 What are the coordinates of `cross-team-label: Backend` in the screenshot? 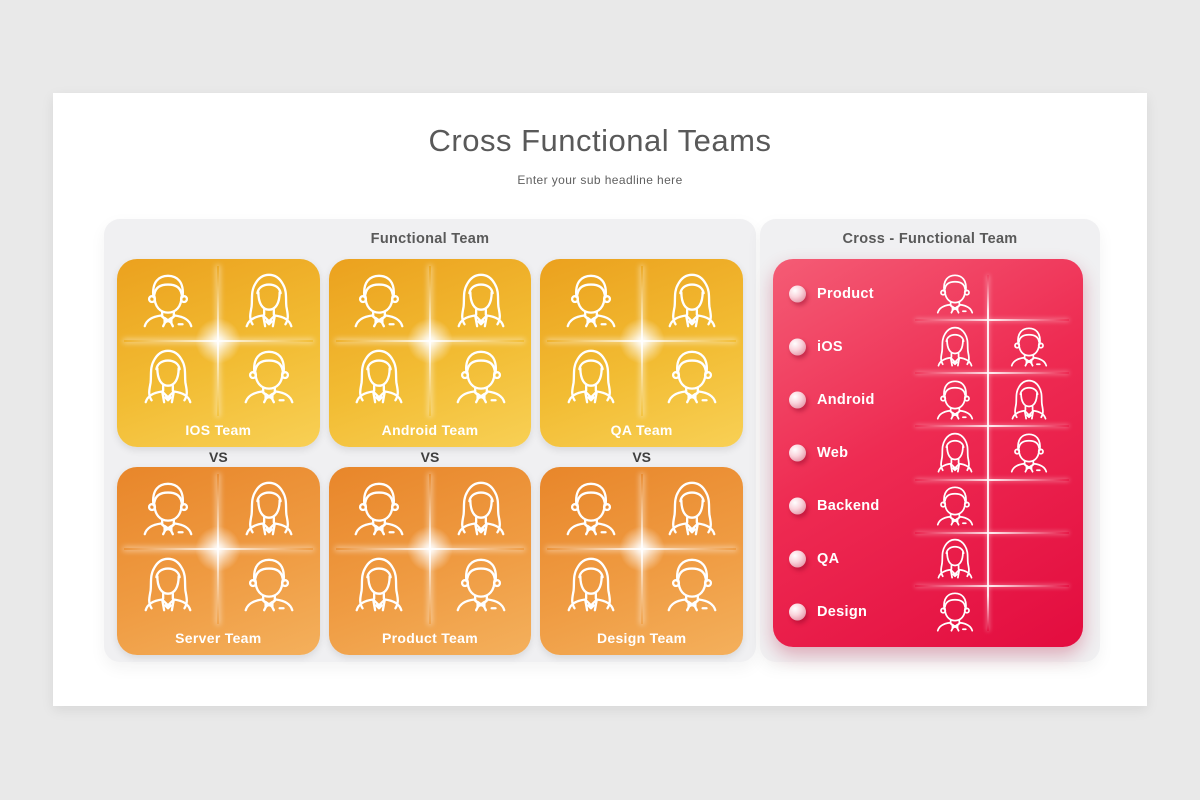 It's located at (848, 506).